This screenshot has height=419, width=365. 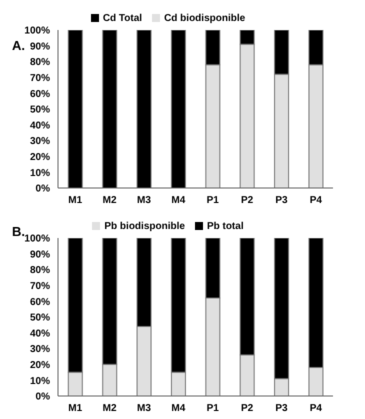 I want to click on text: B., so click(x=18, y=231).